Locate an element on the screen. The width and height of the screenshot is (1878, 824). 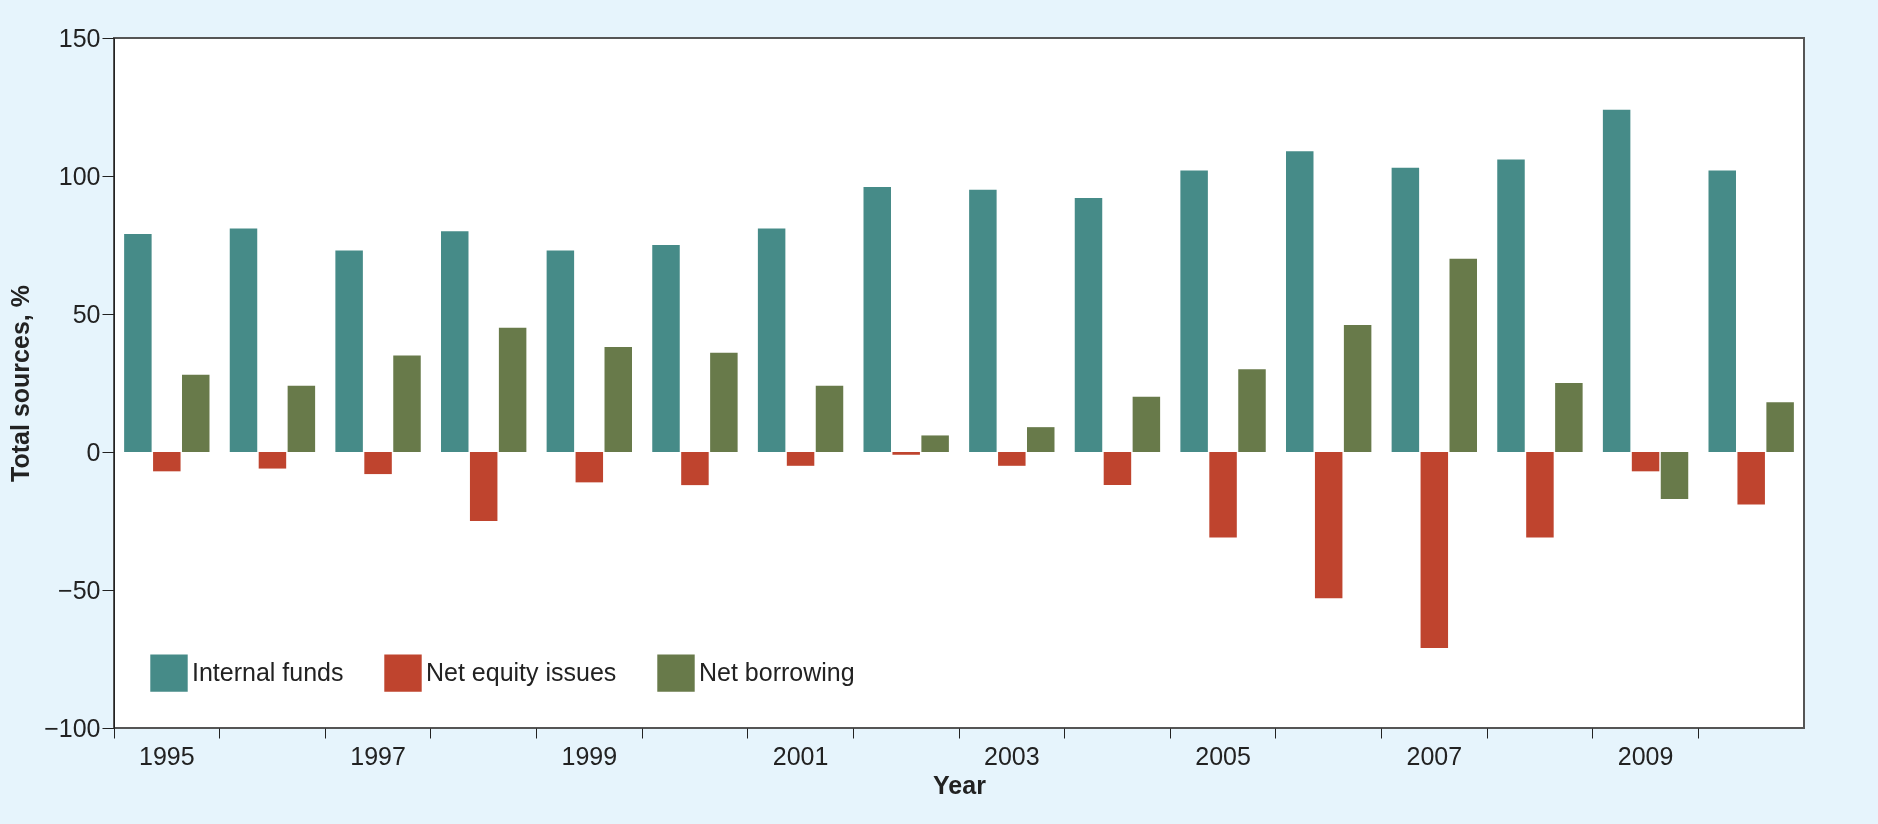
x-tick-label: 2009 is located at coordinates (1645, 755).